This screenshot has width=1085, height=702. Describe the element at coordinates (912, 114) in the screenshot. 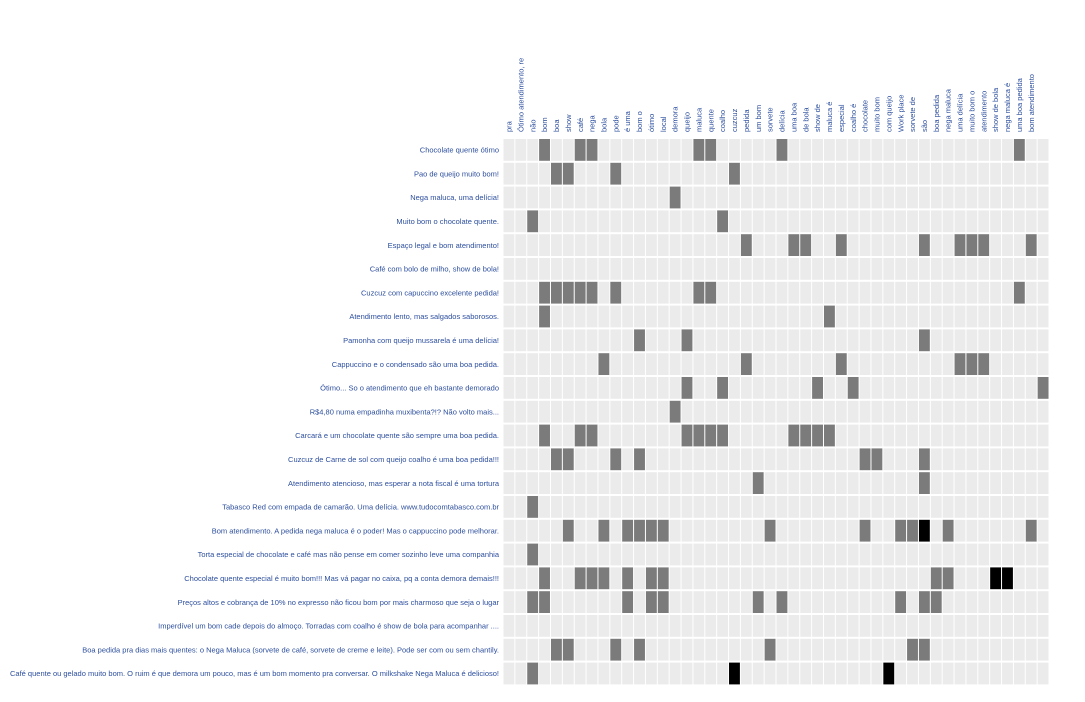

I see `column-label: sorvete de` at that location.